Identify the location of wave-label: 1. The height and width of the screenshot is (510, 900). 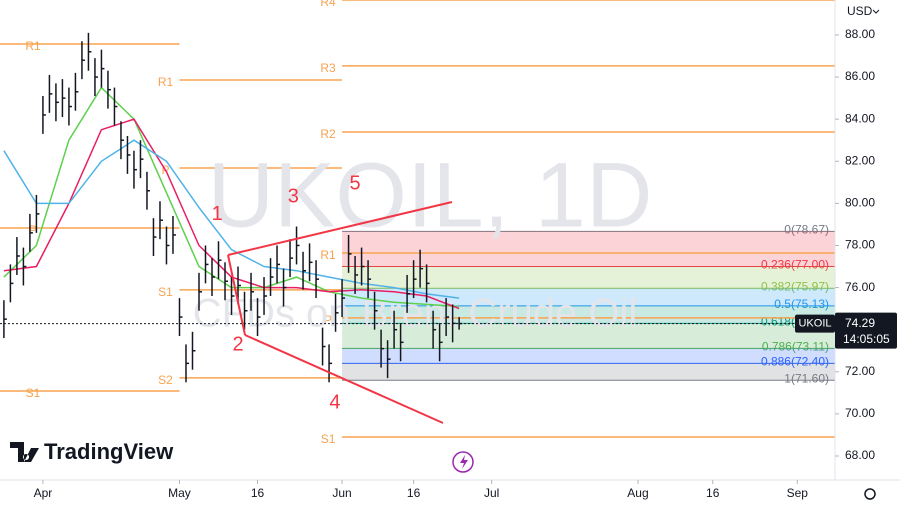
(217, 214).